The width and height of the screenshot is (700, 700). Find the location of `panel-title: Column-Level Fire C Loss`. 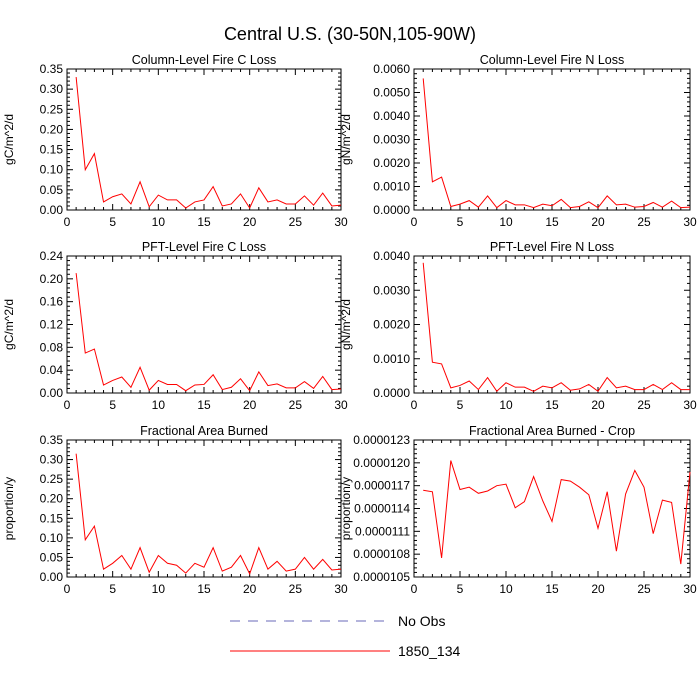

panel-title: Column-Level Fire C Loss is located at coordinates (204, 60).